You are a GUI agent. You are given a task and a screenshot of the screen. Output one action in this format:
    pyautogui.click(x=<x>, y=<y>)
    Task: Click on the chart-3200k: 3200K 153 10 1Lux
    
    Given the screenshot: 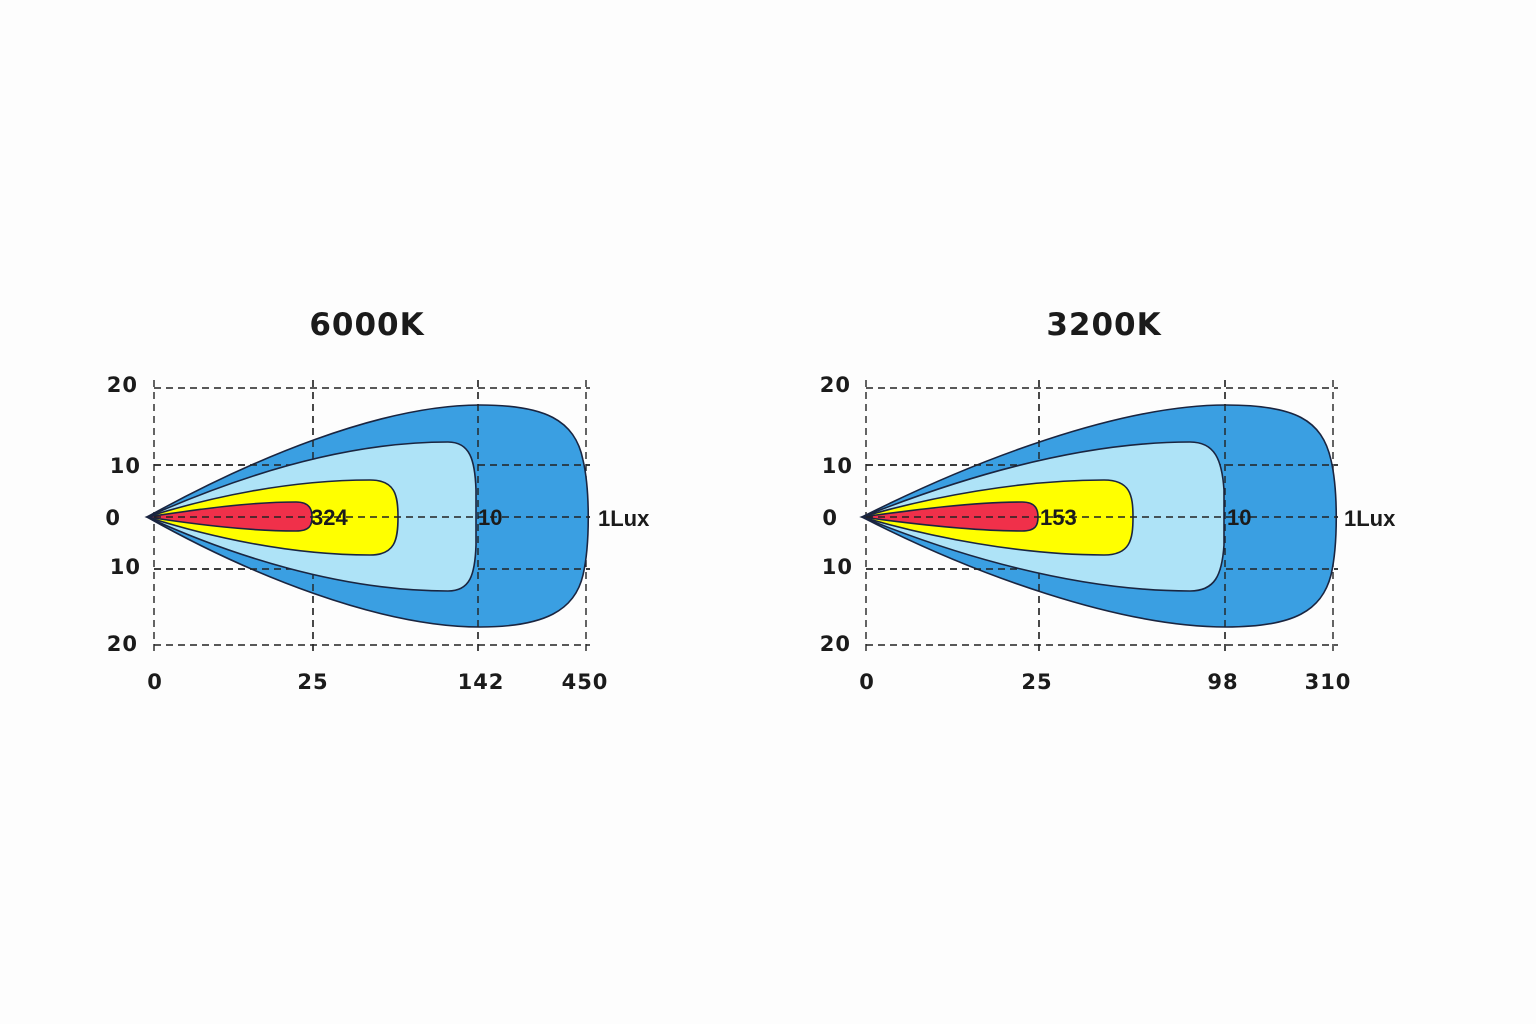 What is the action you would take?
    pyautogui.click(x=1108, y=500)
    